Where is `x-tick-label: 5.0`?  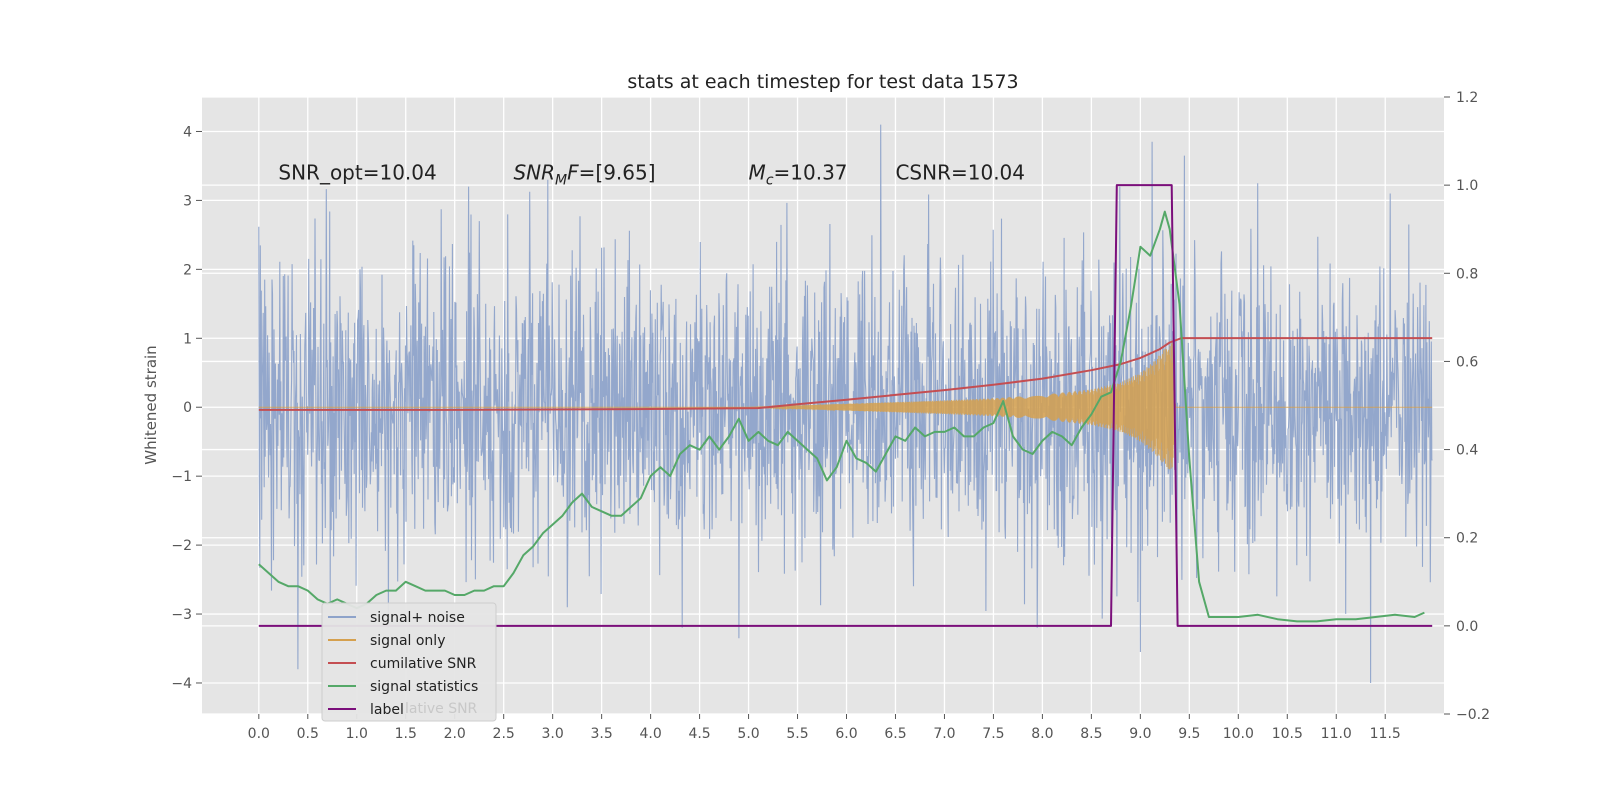
x-tick-label: 5.0 is located at coordinates (748, 734).